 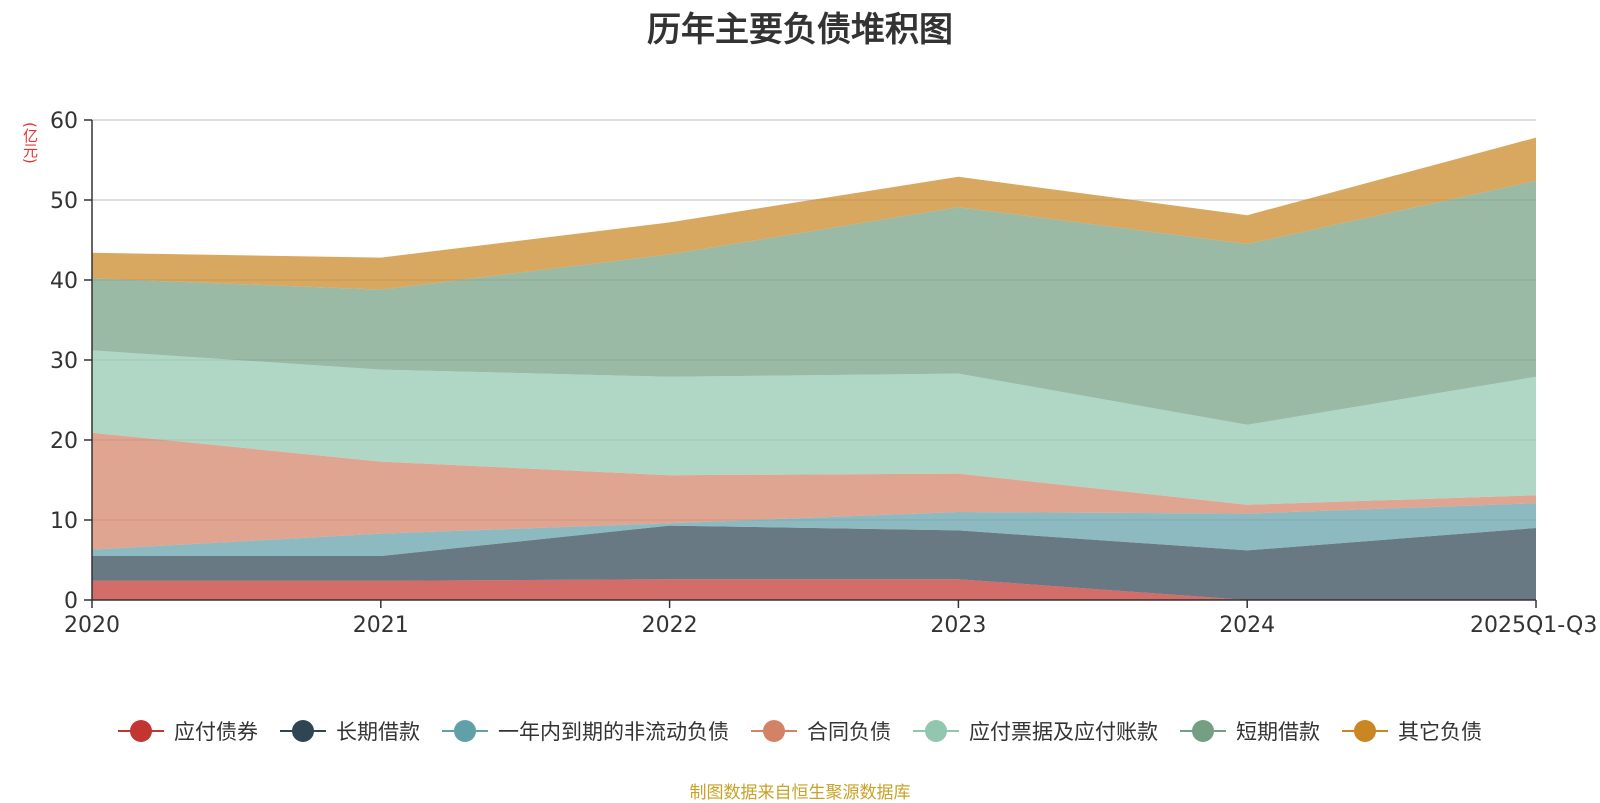 What do you see at coordinates (381, 625) in the screenshot?
I see `x-tick-label: 2021` at bounding box center [381, 625].